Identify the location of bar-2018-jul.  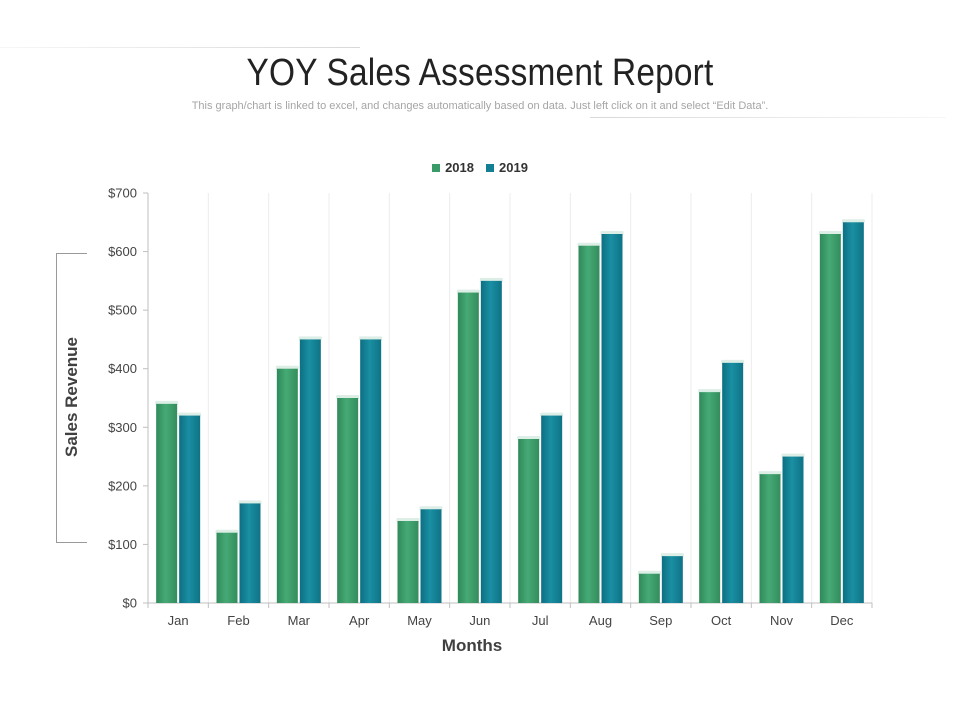
(529, 521).